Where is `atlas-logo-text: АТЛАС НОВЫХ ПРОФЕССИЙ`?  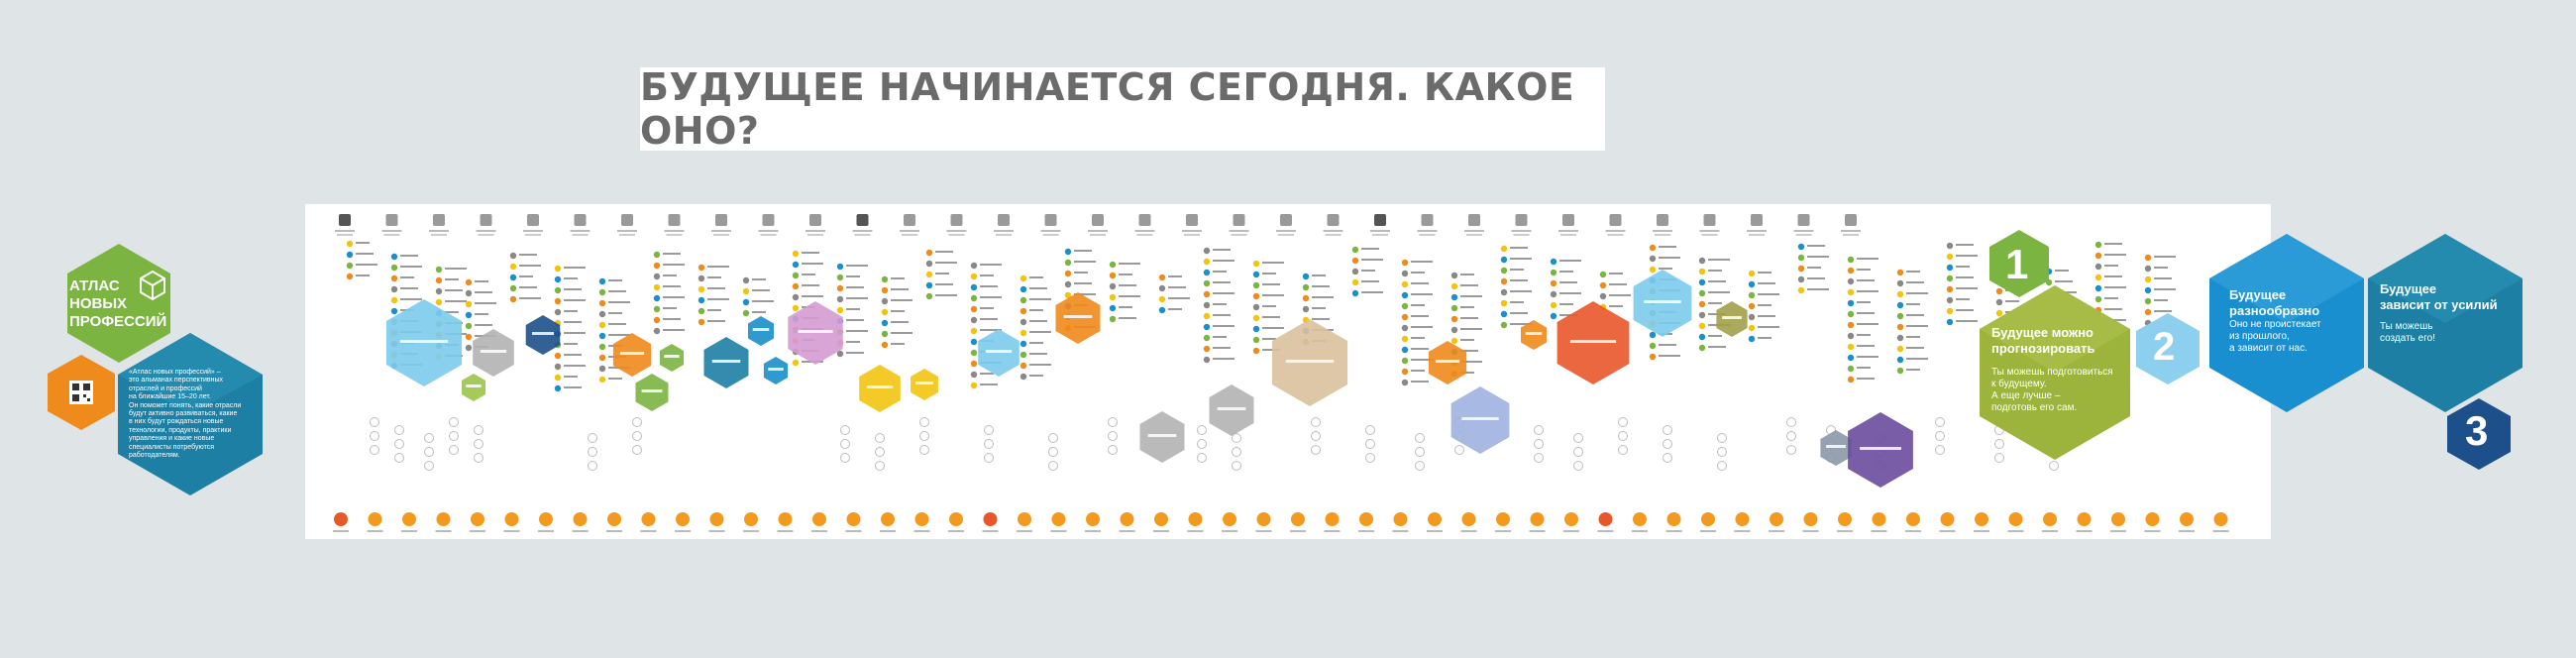 atlas-logo-text: АТЛАС НОВЫХ ПРОФЕССИЙ is located at coordinates (118, 303).